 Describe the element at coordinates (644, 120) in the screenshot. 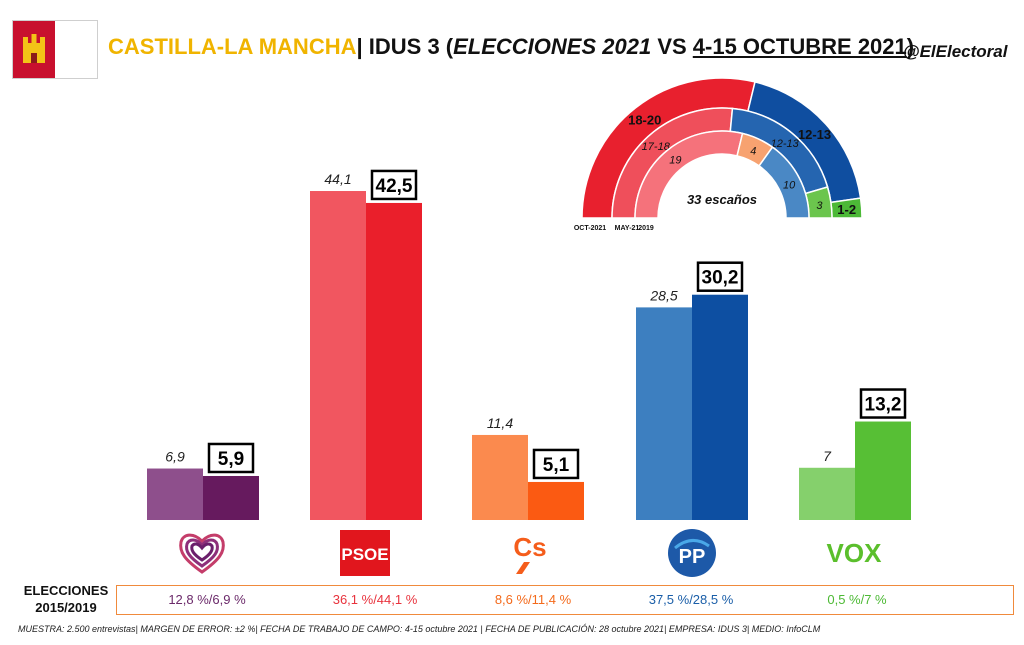

I see `seat-label-r1-1: 18-20` at that location.